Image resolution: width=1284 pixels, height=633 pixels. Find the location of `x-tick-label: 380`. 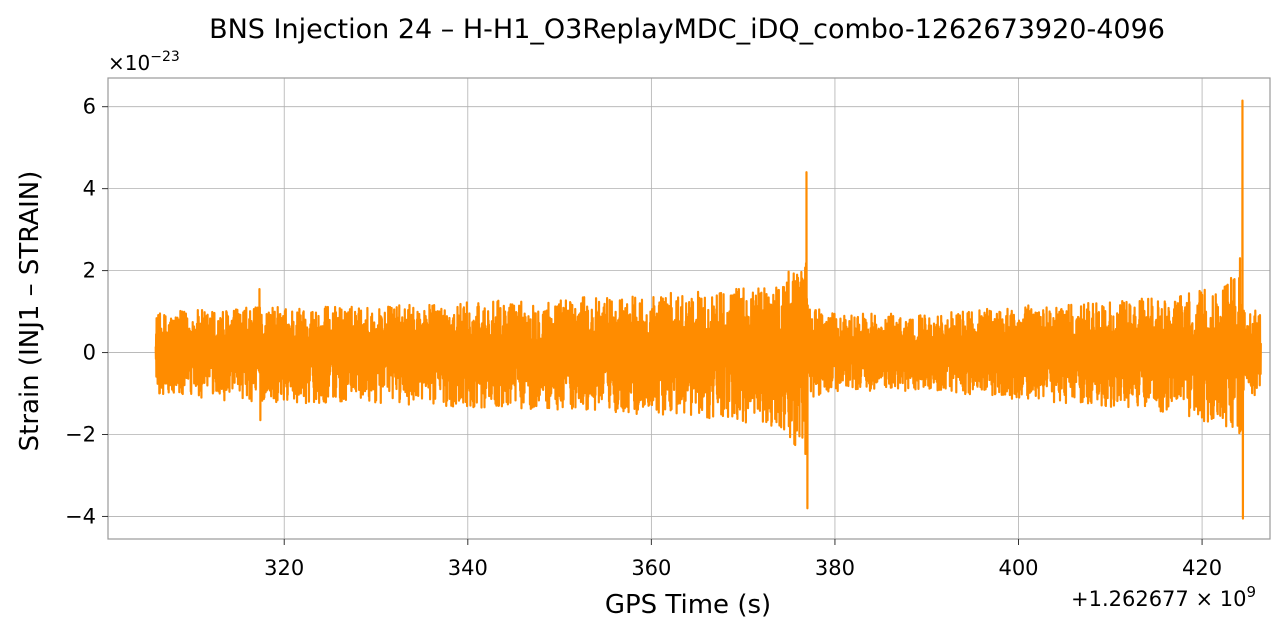

x-tick-label: 380 is located at coordinates (835, 568).